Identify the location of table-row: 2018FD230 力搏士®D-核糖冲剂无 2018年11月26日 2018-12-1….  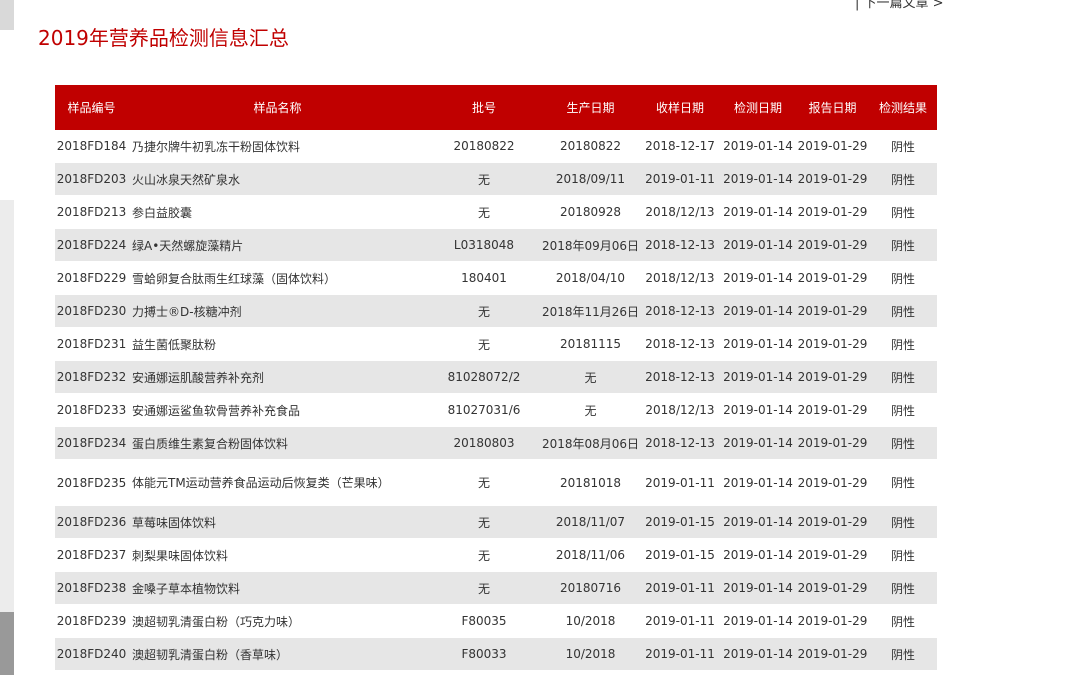
(496, 311).